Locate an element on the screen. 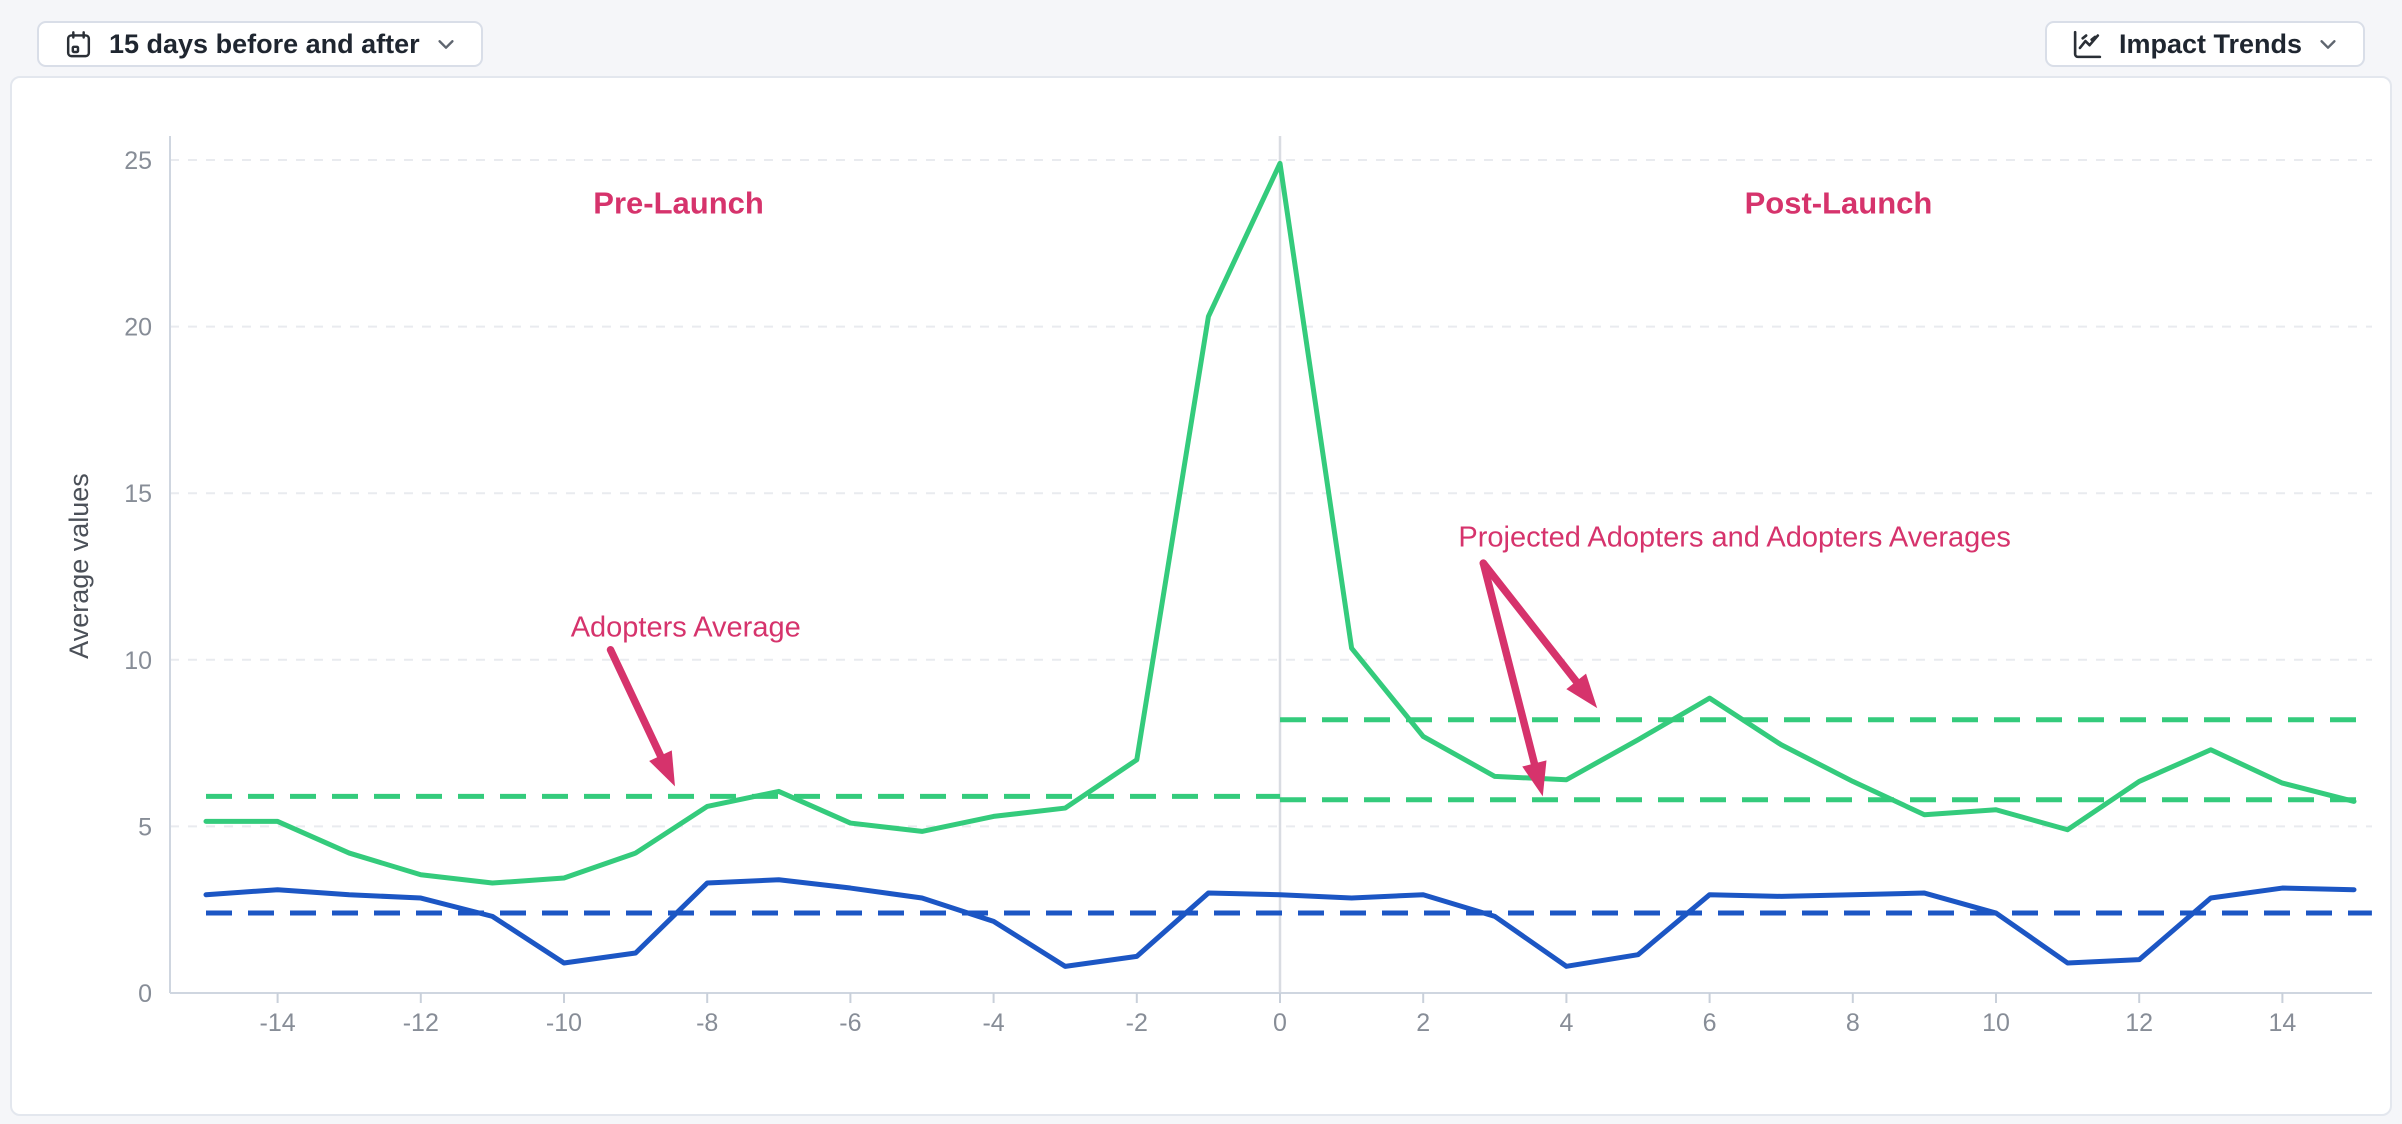  y-tick-label-10: 10 is located at coordinates (138, 661).